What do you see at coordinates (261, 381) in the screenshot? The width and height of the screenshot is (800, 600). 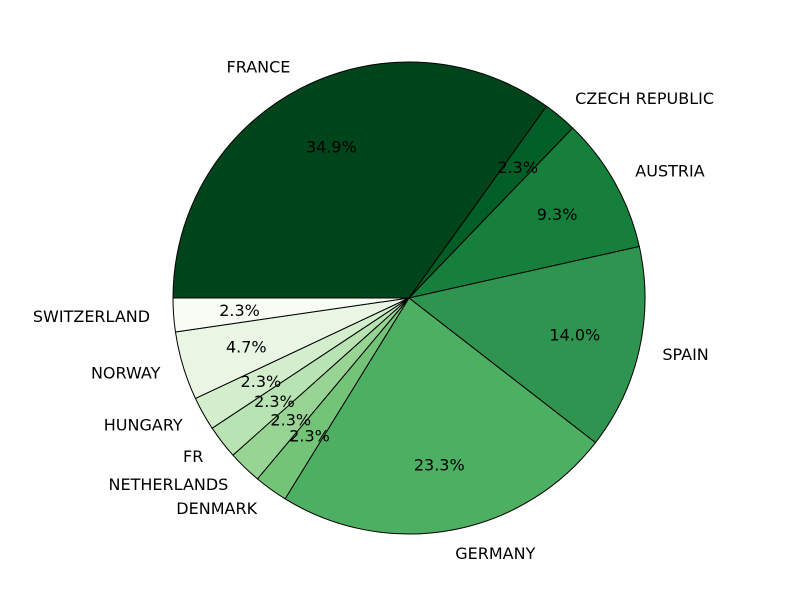 I see `percent-label-hungary: 2.3%` at bounding box center [261, 381].